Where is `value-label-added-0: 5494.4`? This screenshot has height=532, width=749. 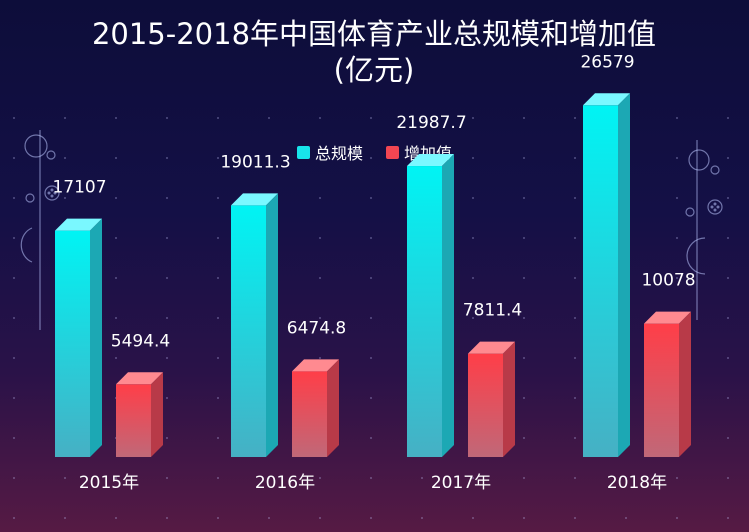 value-label-added-0: 5494.4 is located at coordinates (140, 341).